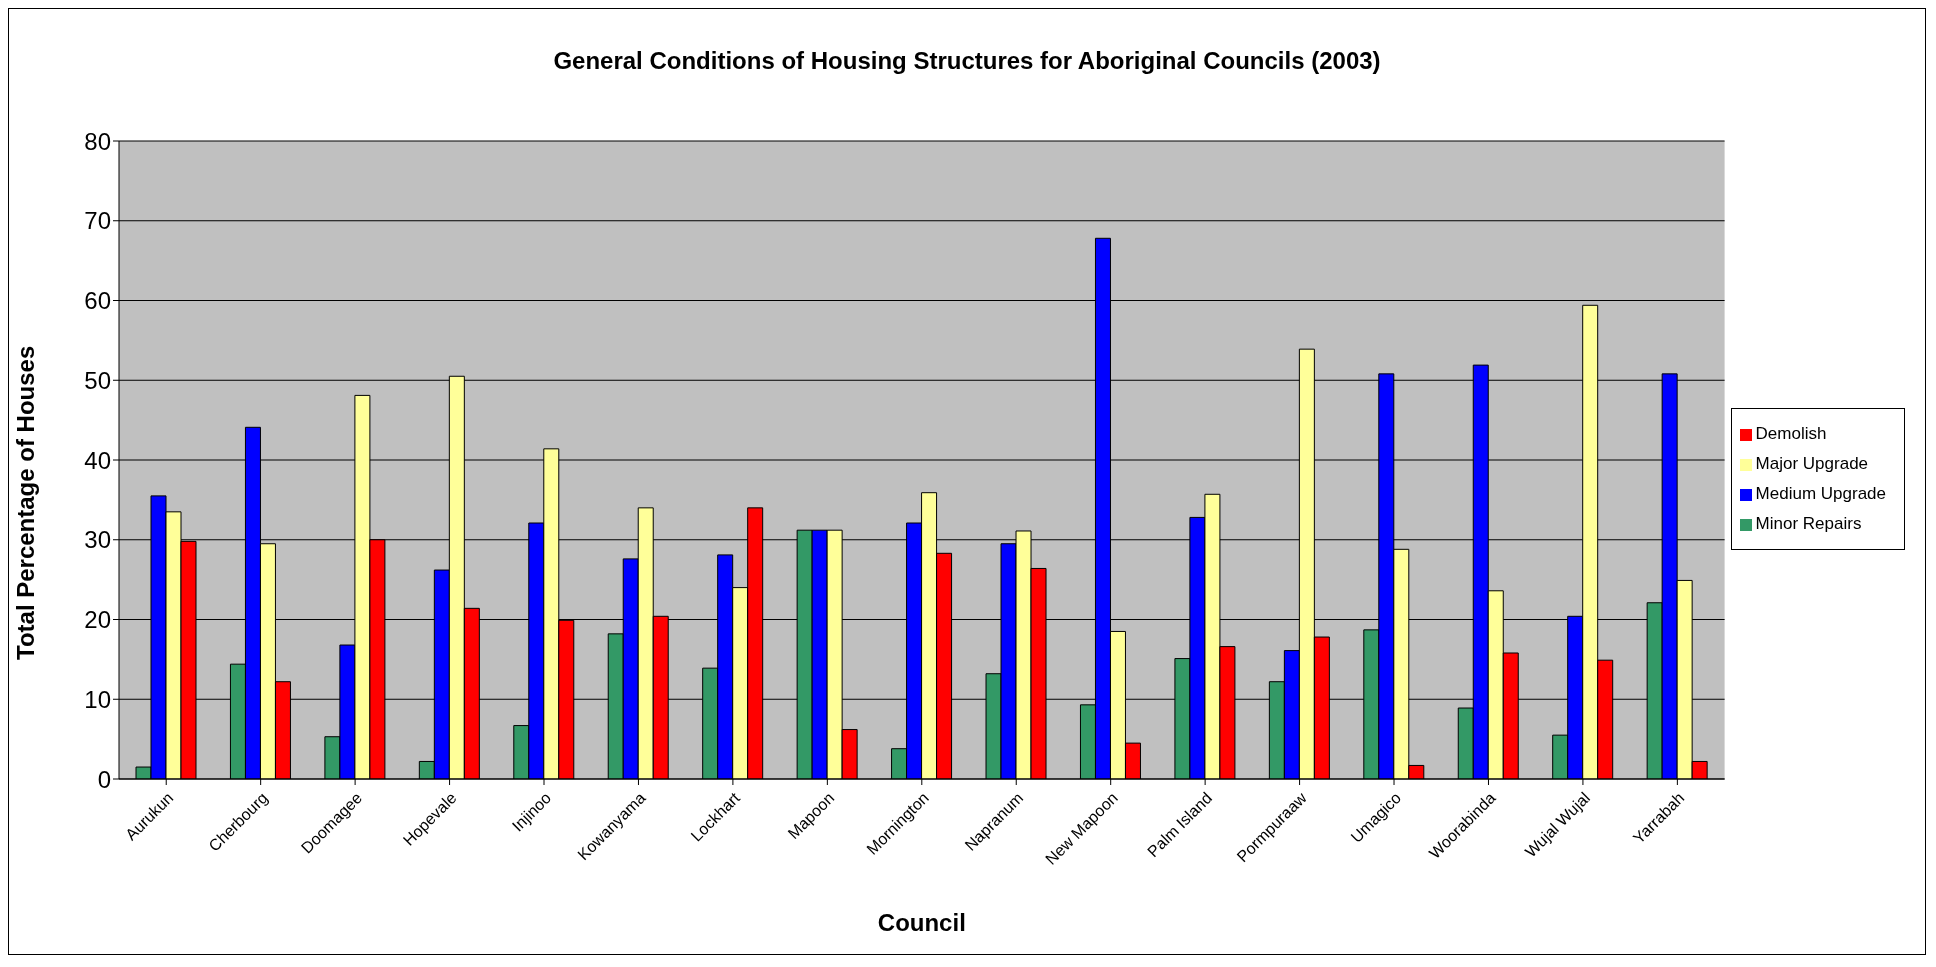 The image size is (1936, 967). Describe the element at coordinates (97, 460) in the screenshot. I see `y-tick-label: 40` at that location.